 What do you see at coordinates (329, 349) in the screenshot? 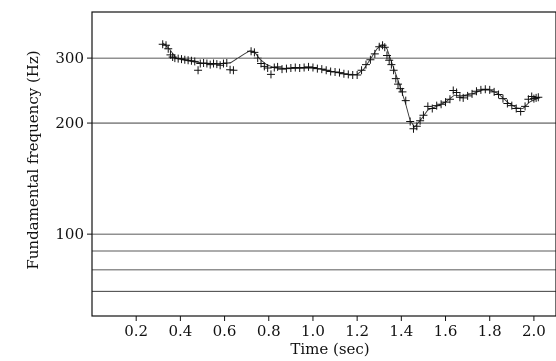
I see `x-axis-label: Time (sec)` at bounding box center [329, 349].